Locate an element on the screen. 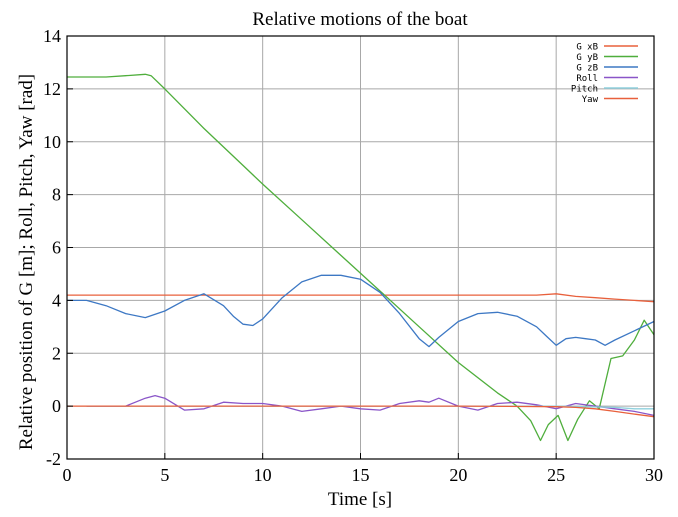  x-axis-label: Time [s] is located at coordinates (360, 499).